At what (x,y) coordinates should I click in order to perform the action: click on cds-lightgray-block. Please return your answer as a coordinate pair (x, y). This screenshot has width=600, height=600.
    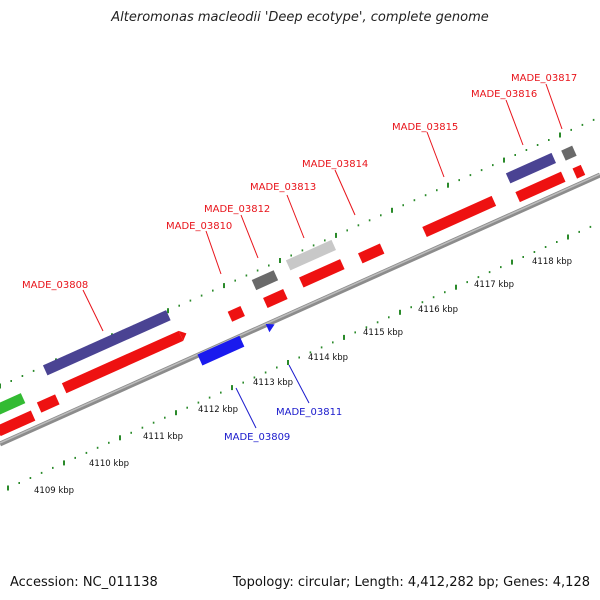
    Looking at the image, I should click on (310, 255).